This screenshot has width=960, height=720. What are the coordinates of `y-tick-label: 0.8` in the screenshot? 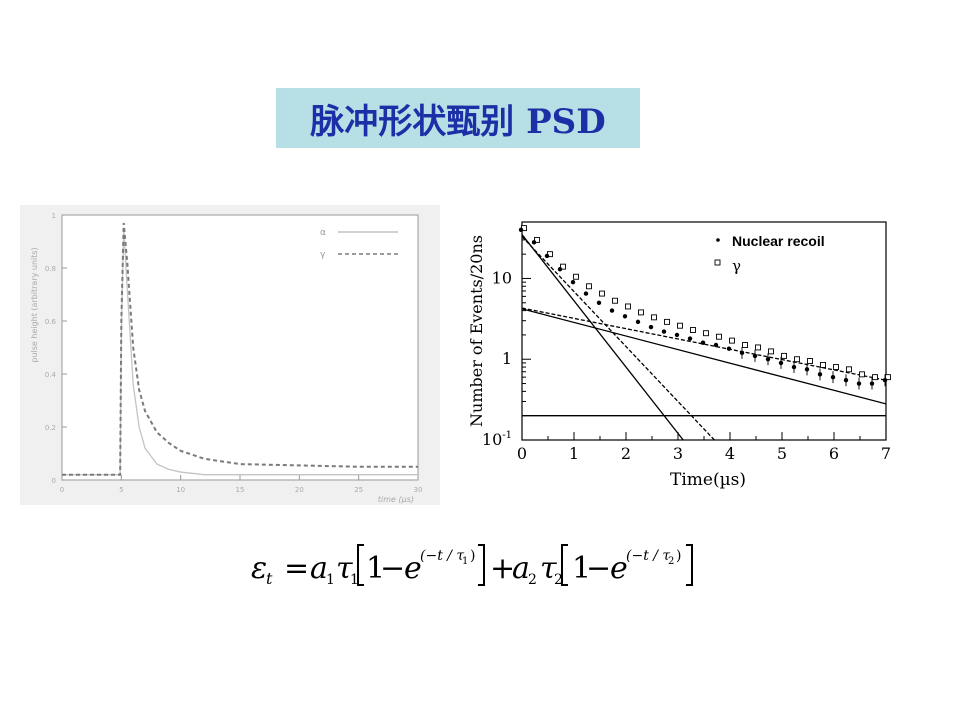 It's located at (50, 269).